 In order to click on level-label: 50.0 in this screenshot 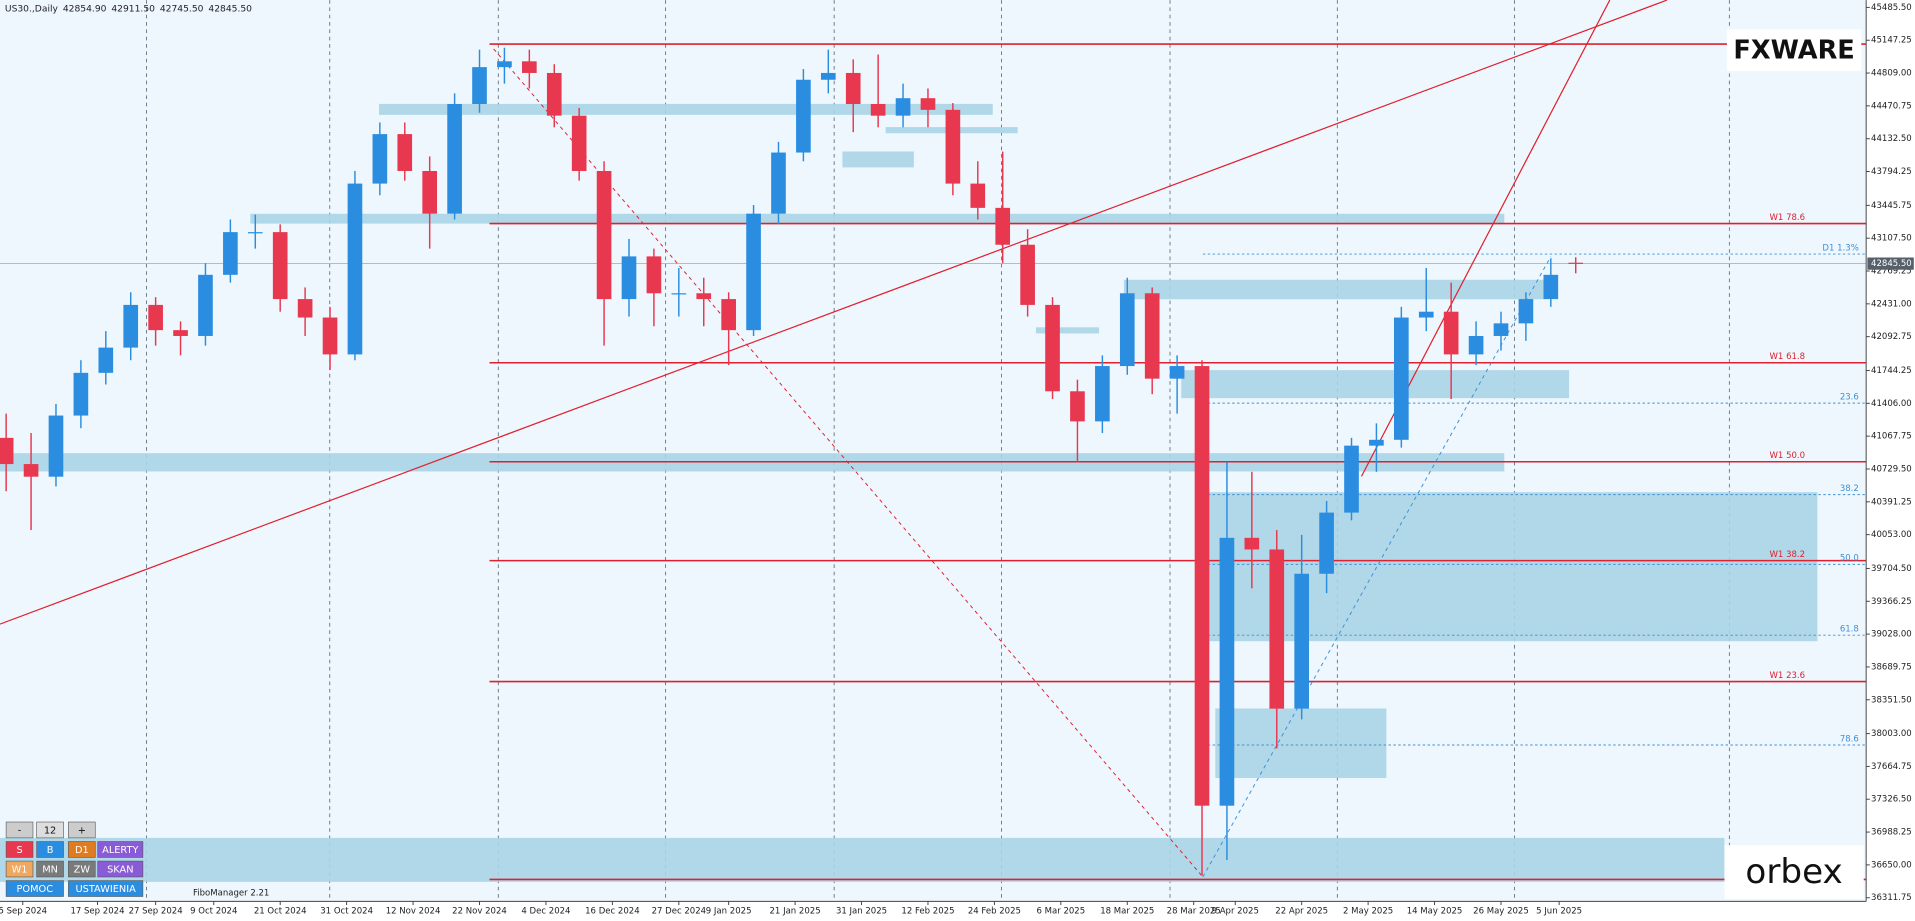, I will do `click(1849, 559)`.